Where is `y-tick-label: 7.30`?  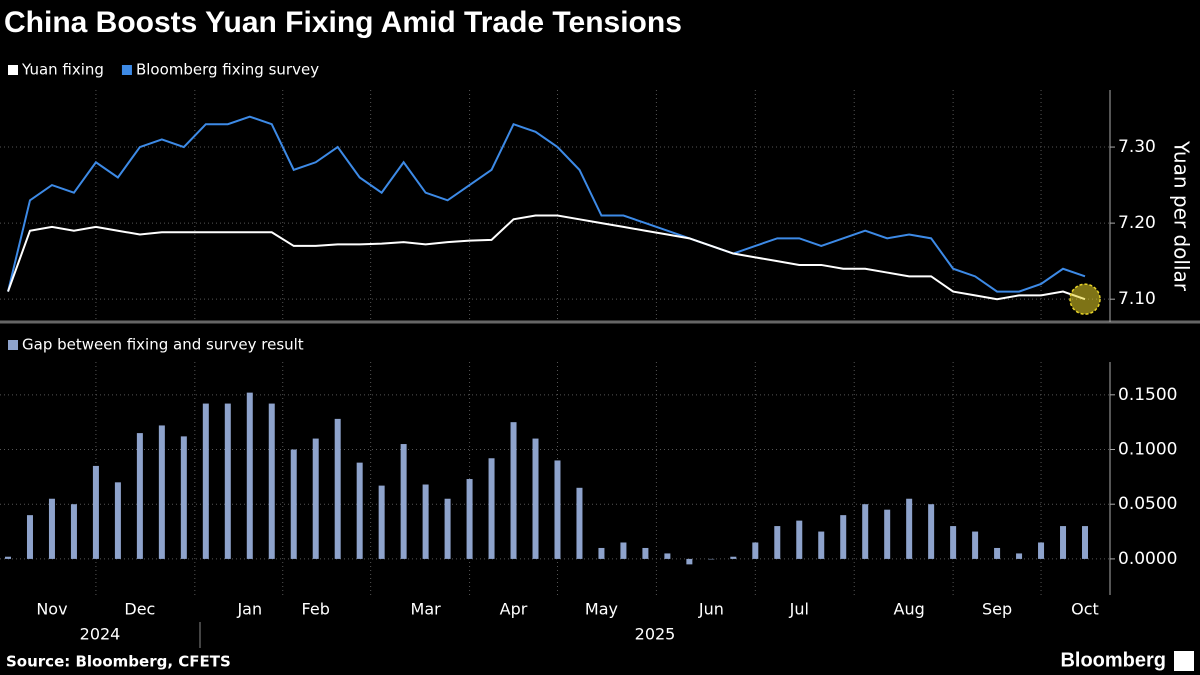
y-tick-label: 7.30 is located at coordinates (1137, 147).